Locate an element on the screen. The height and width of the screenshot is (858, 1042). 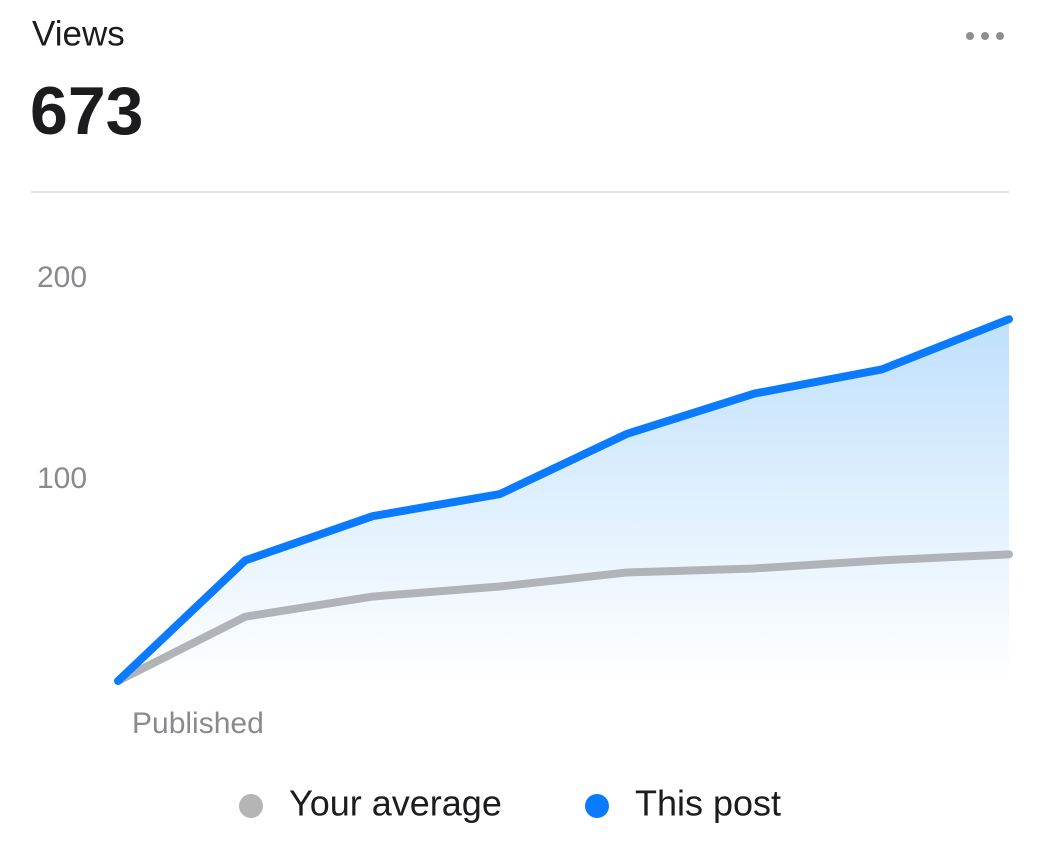
legend-label: Your average is located at coordinates (395, 803).